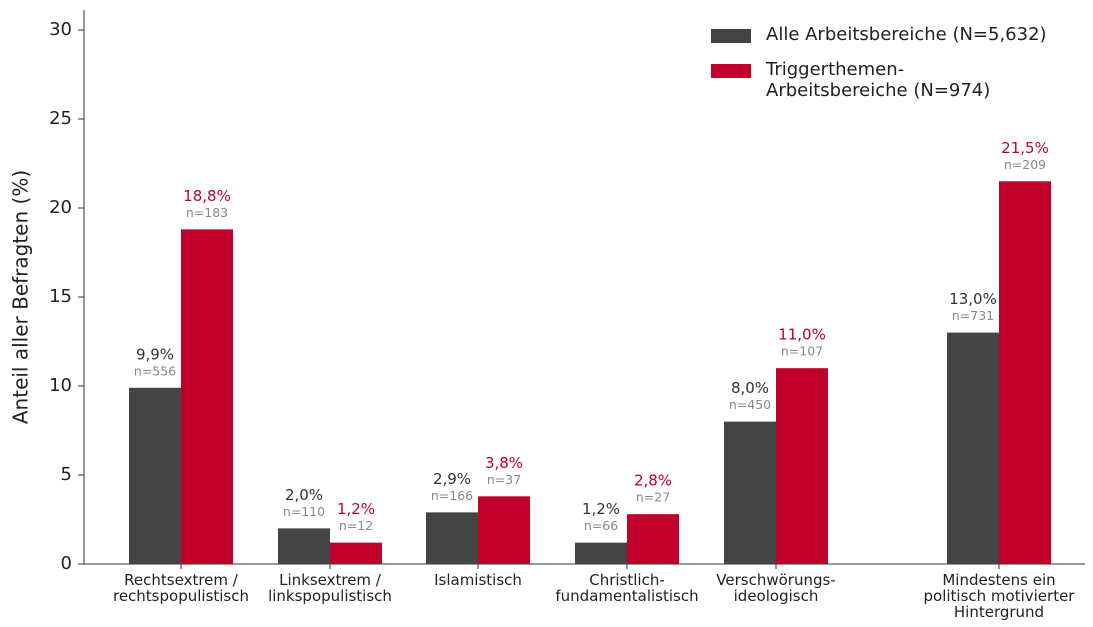 This screenshot has width=1093, height=627. Describe the element at coordinates (627, 588) in the screenshot. I see `x-tick-label: Christlich- fundamentalistisch` at that location.